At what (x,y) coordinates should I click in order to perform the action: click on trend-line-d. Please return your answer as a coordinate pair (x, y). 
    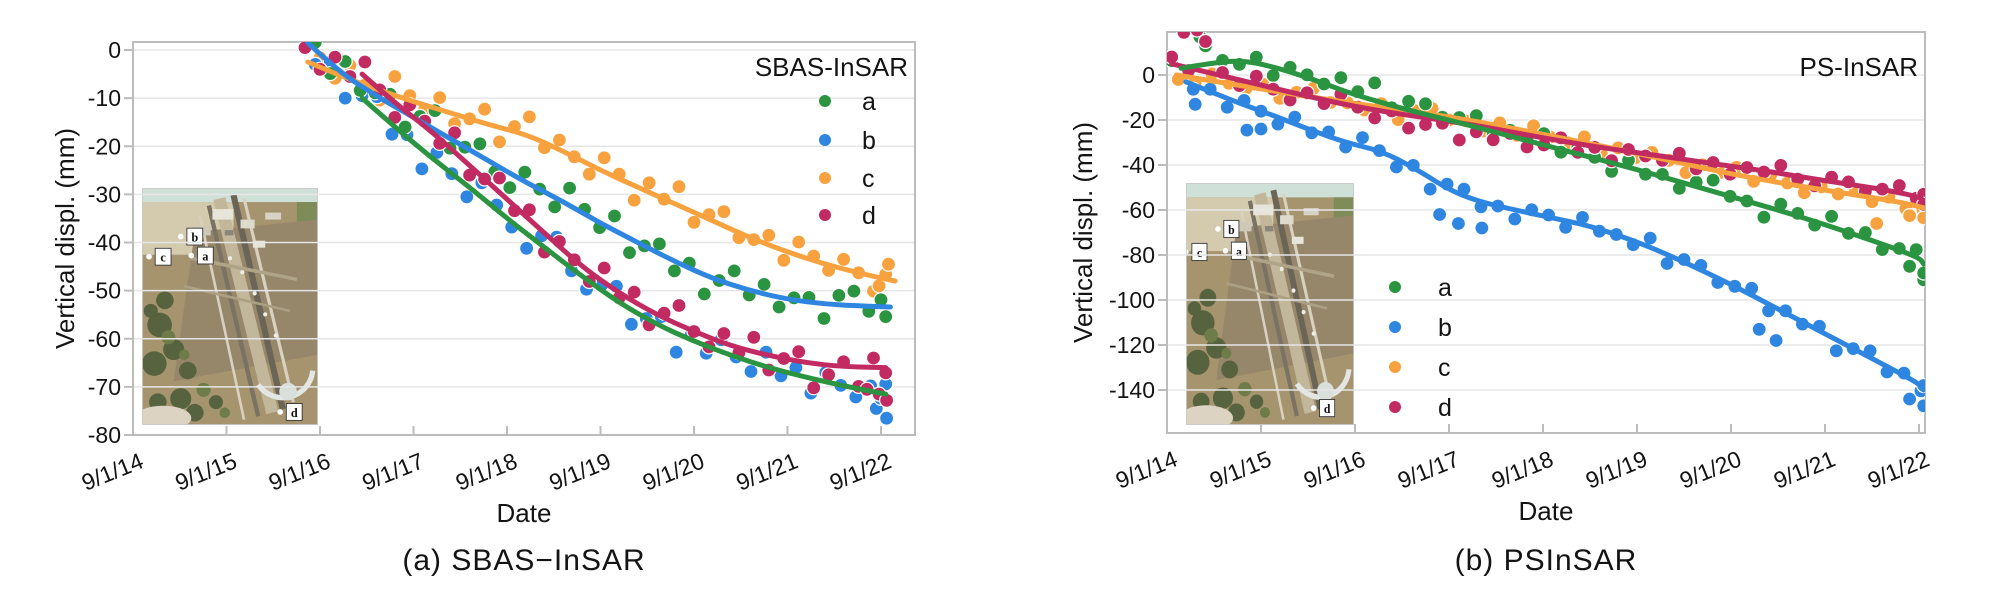
    Looking at the image, I should click on (1547, 132).